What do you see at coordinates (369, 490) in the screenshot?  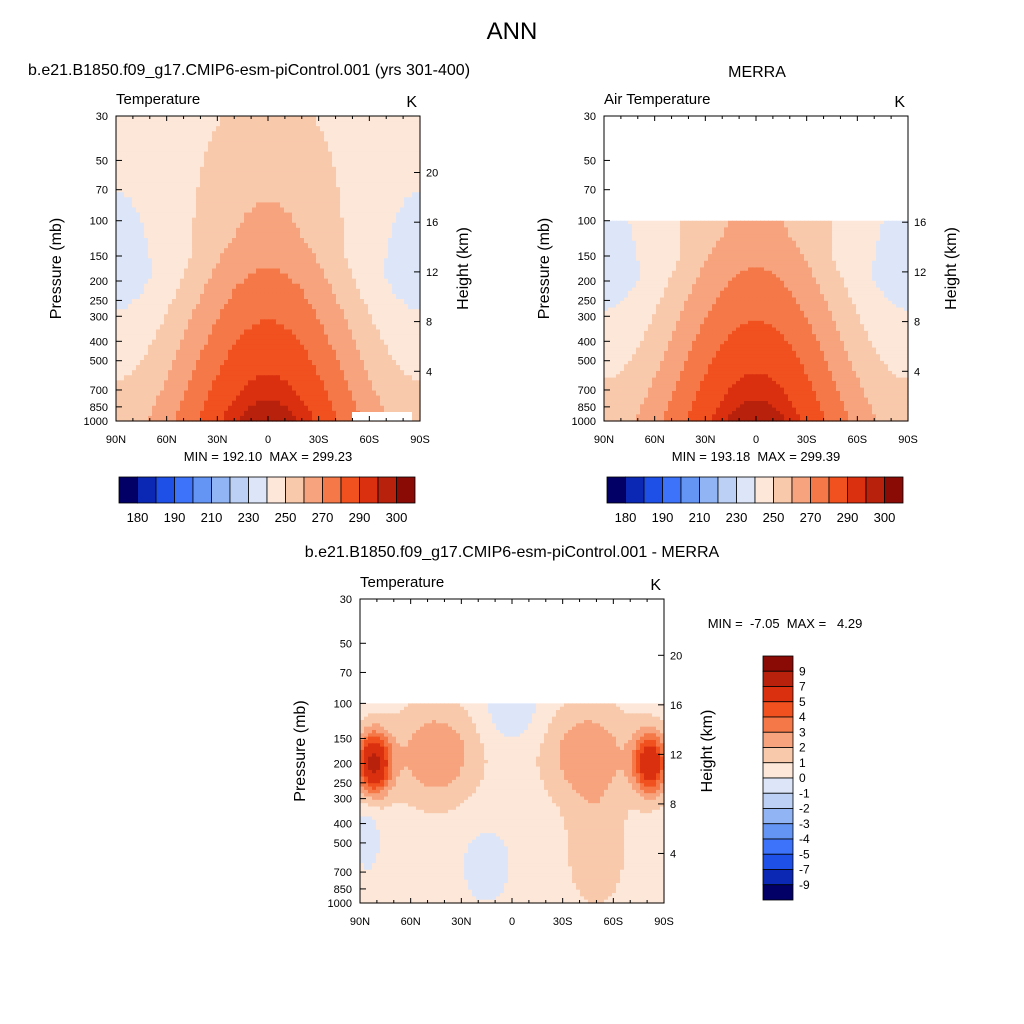 I see `case-colorbar-swatch` at bounding box center [369, 490].